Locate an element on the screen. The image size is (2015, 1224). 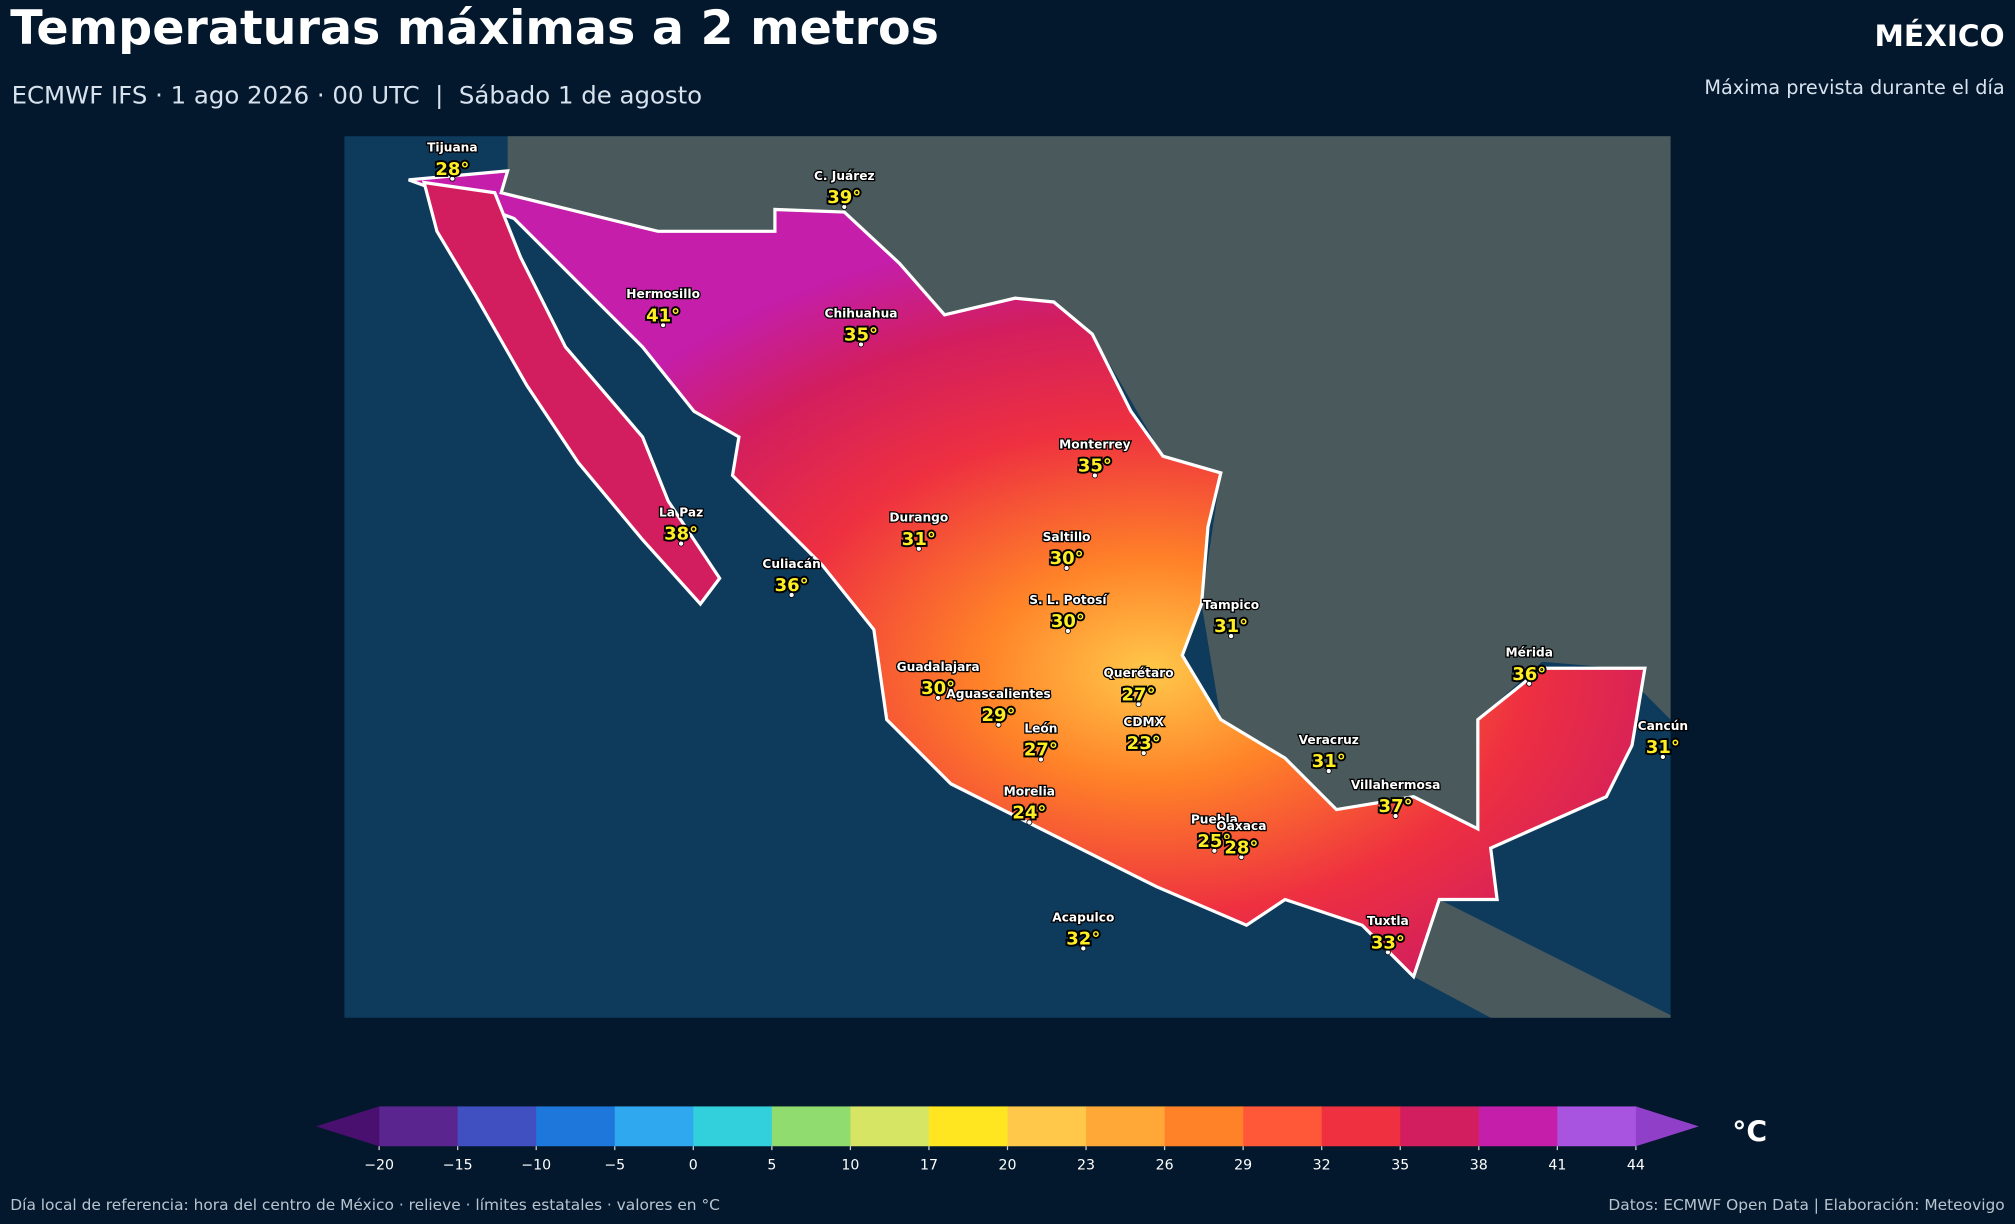
city-name: Villahermosa is located at coordinates (1395, 785).